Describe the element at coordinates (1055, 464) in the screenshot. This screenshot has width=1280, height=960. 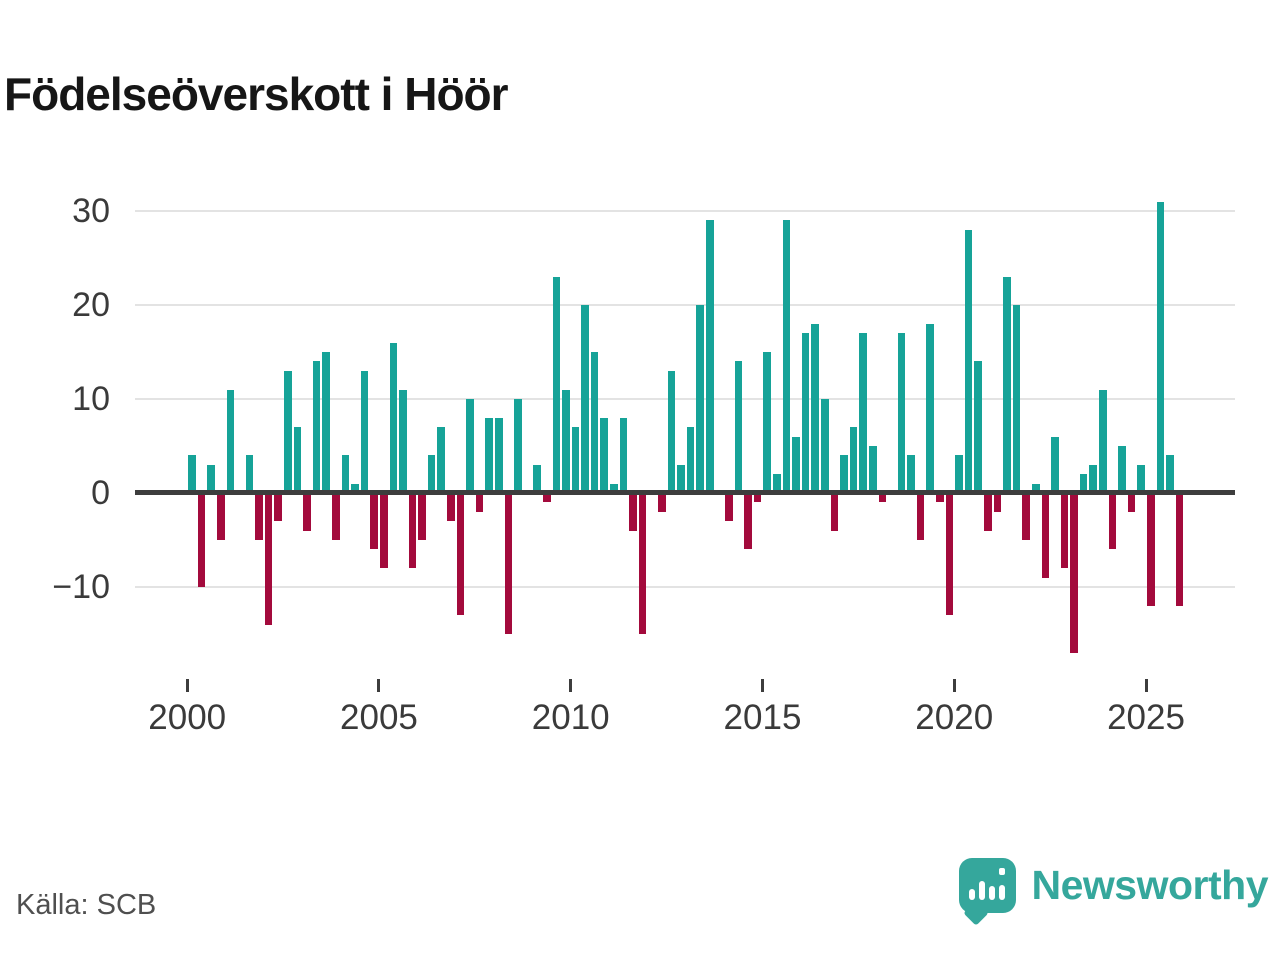
I see `bar-2022Q3` at that location.